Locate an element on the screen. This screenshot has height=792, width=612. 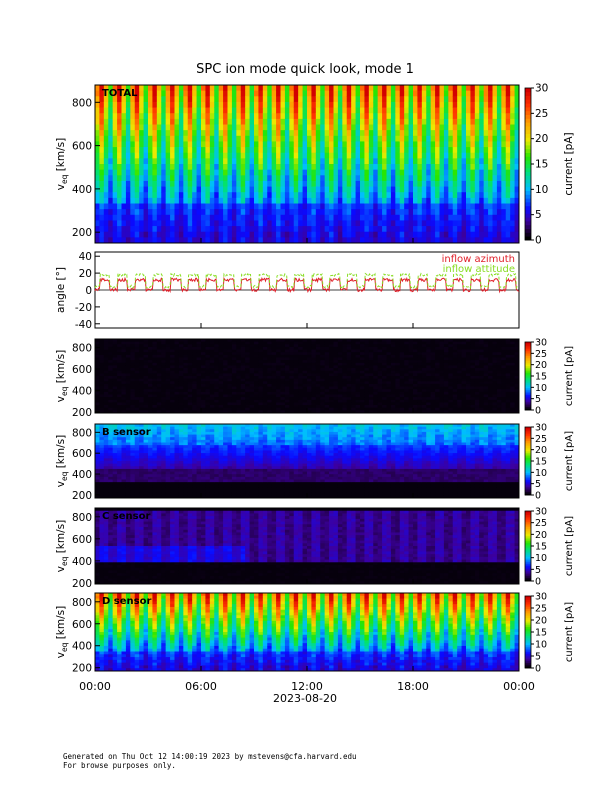
colorbar-tick-label: 10 is located at coordinates (541, 190).